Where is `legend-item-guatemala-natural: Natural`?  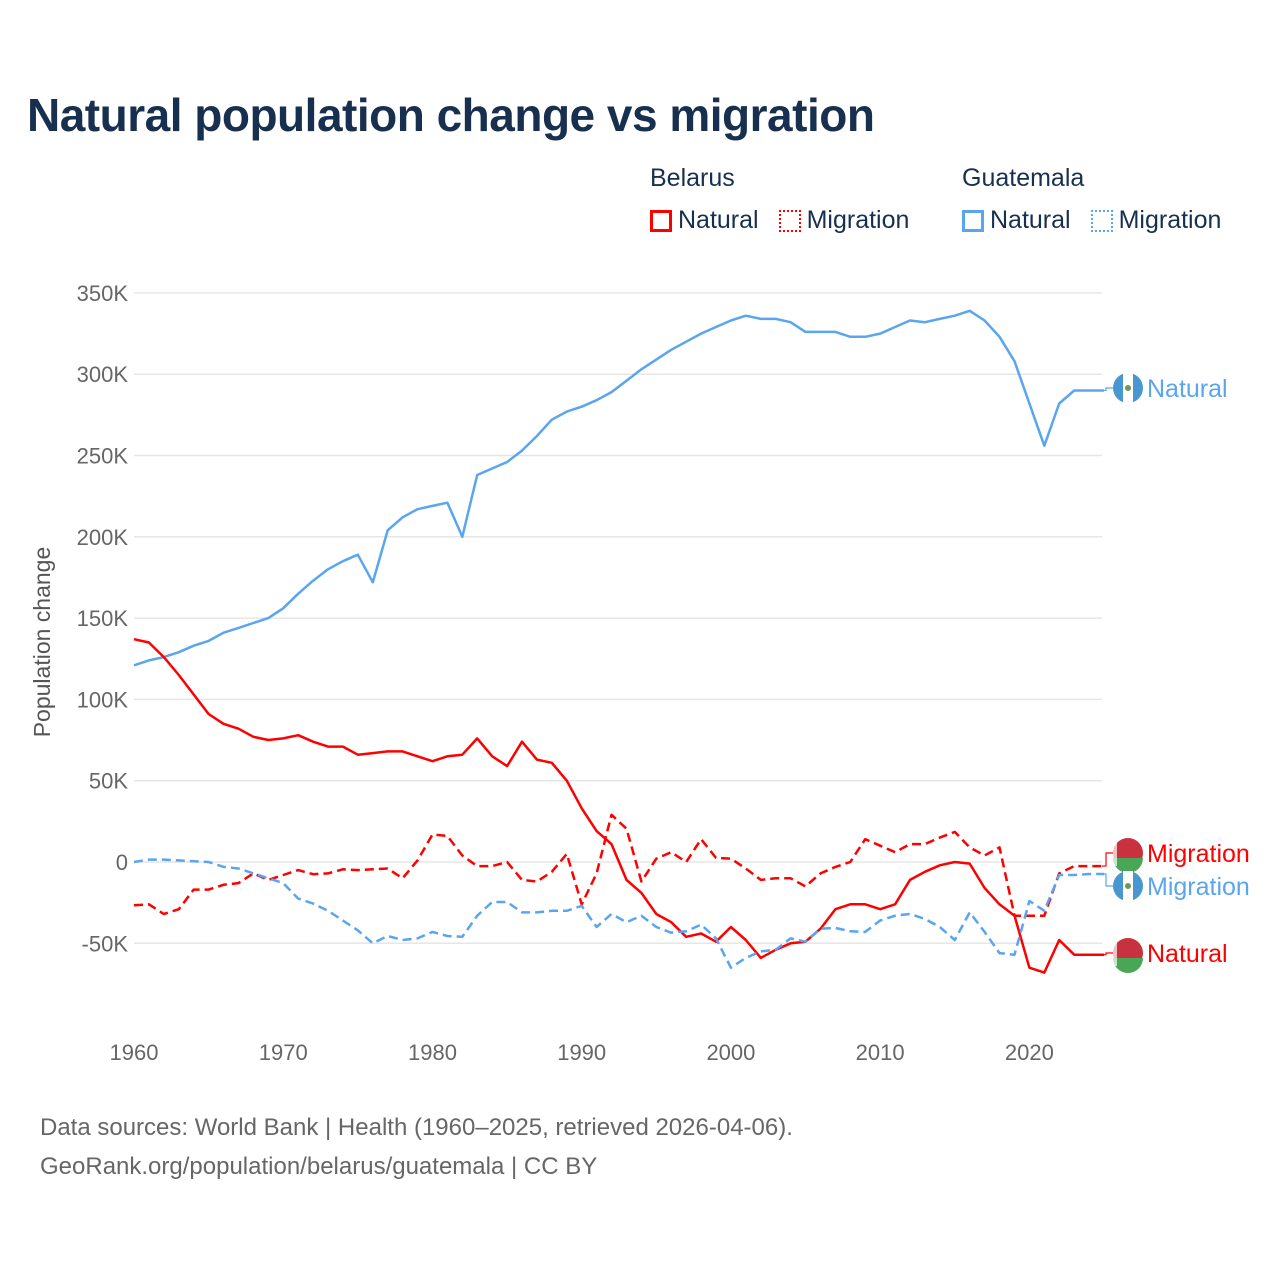 legend-item-guatemala-natural: Natural is located at coordinates (1016, 220).